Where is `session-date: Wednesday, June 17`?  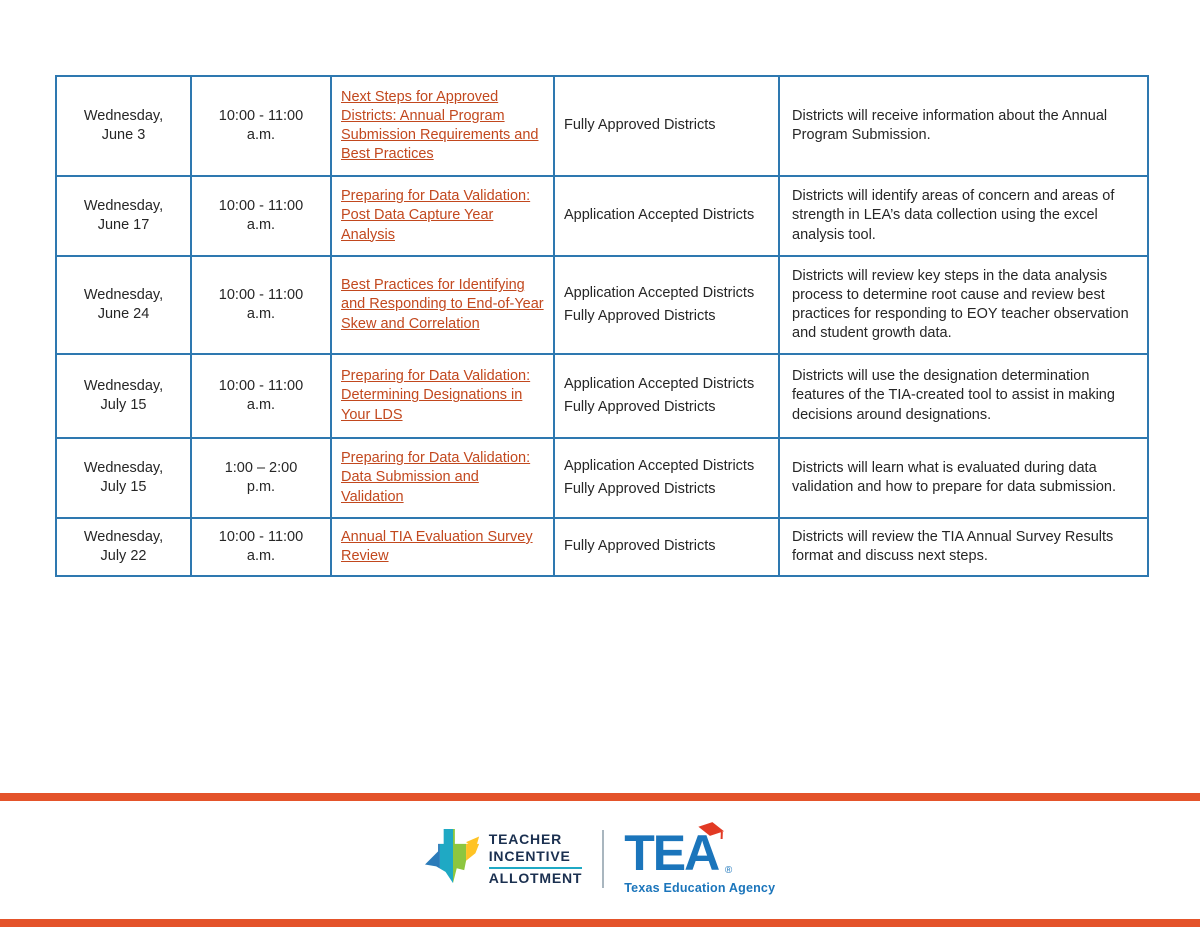
session-date: Wednesday, June 17 is located at coordinates (123, 216).